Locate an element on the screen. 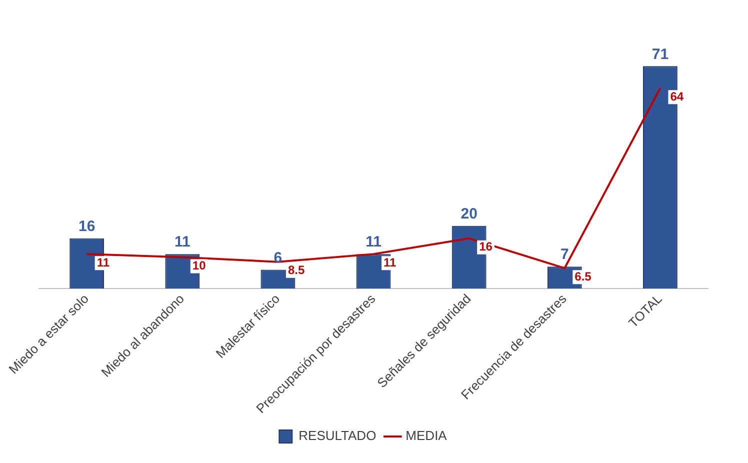 Image resolution: width=748 pixels, height=463 pixels. data-label: 7 is located at coordinates (564, 255).